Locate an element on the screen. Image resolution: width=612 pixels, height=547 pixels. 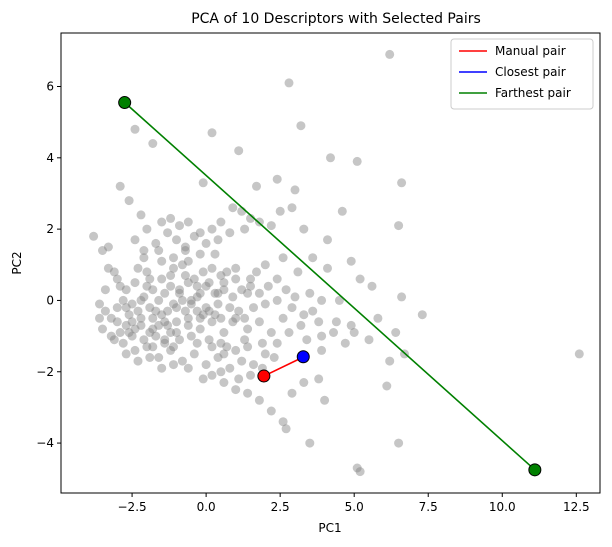
x-axis-ticks: −2.5 0.0 2.5 5.0 7.5 10.0 12.5 is located at coordinates (354, 503).